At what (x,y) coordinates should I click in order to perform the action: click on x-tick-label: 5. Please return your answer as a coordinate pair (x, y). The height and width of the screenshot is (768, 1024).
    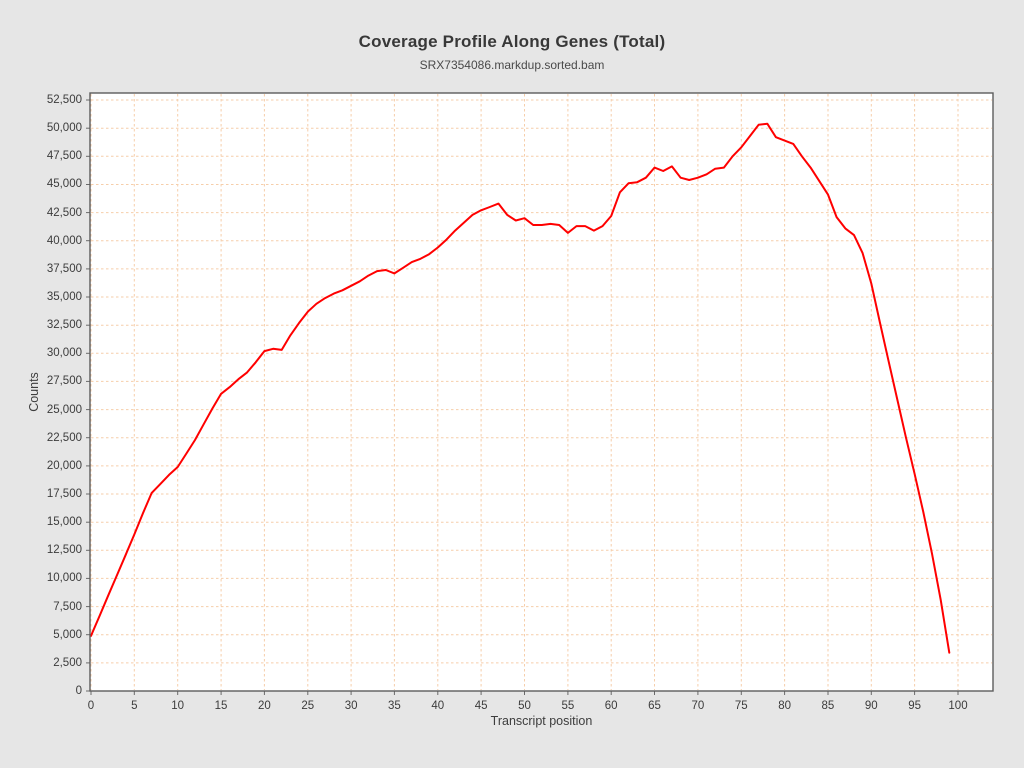
    Looking at the image, I should click on (134, 706).